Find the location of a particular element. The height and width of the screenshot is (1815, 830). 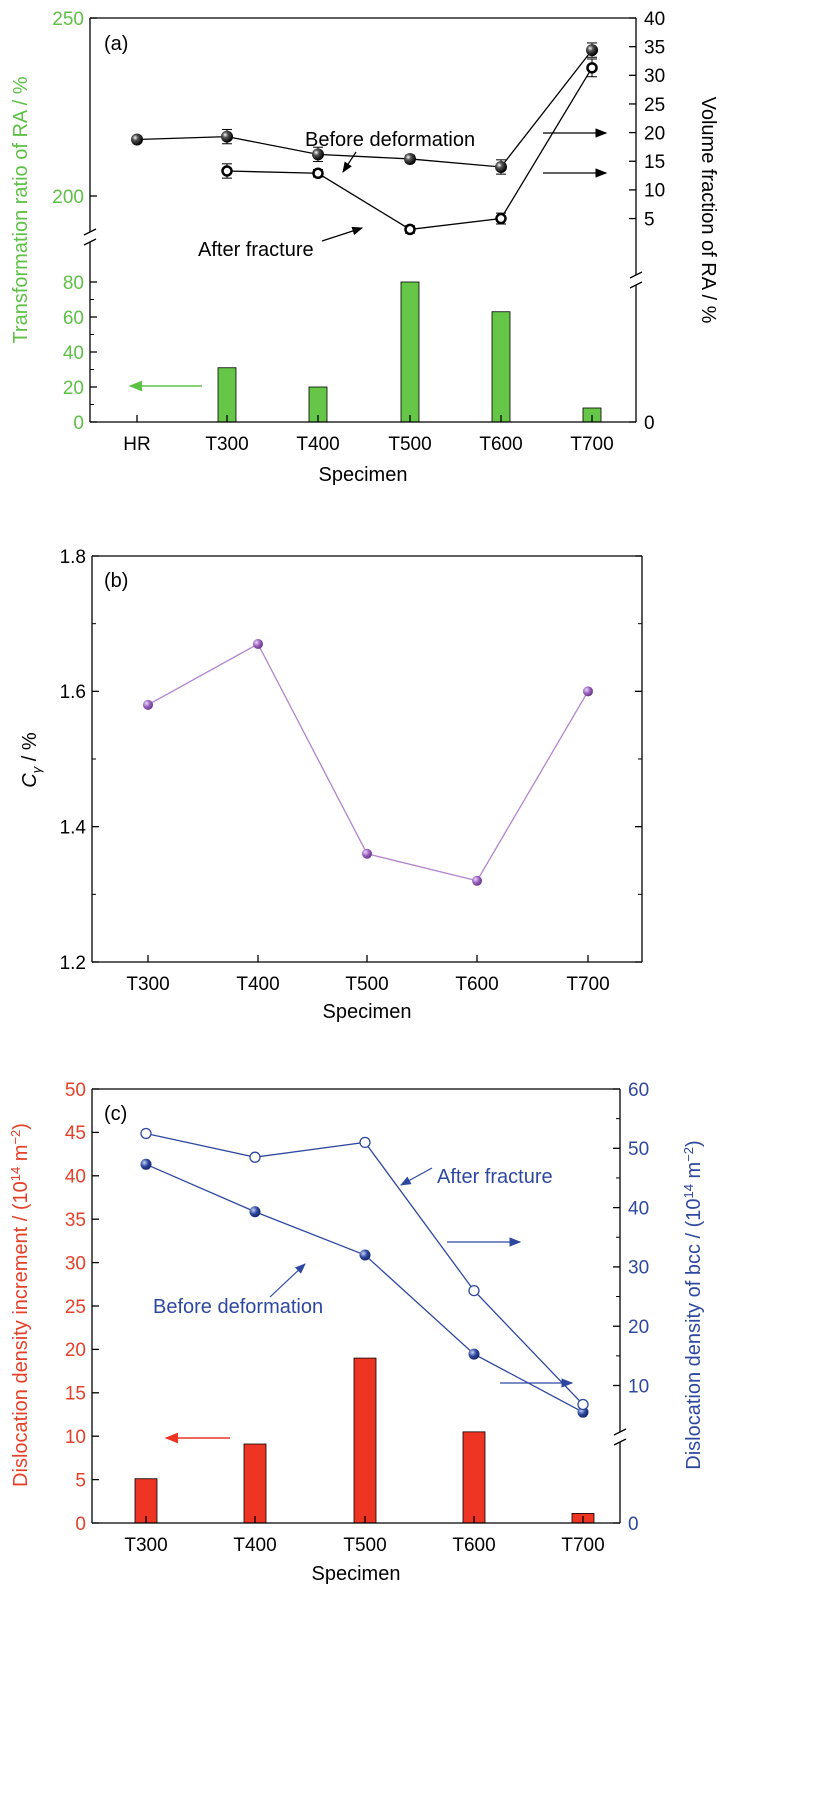

y-tick-label: 45 is located at coordinates (75, 1133).